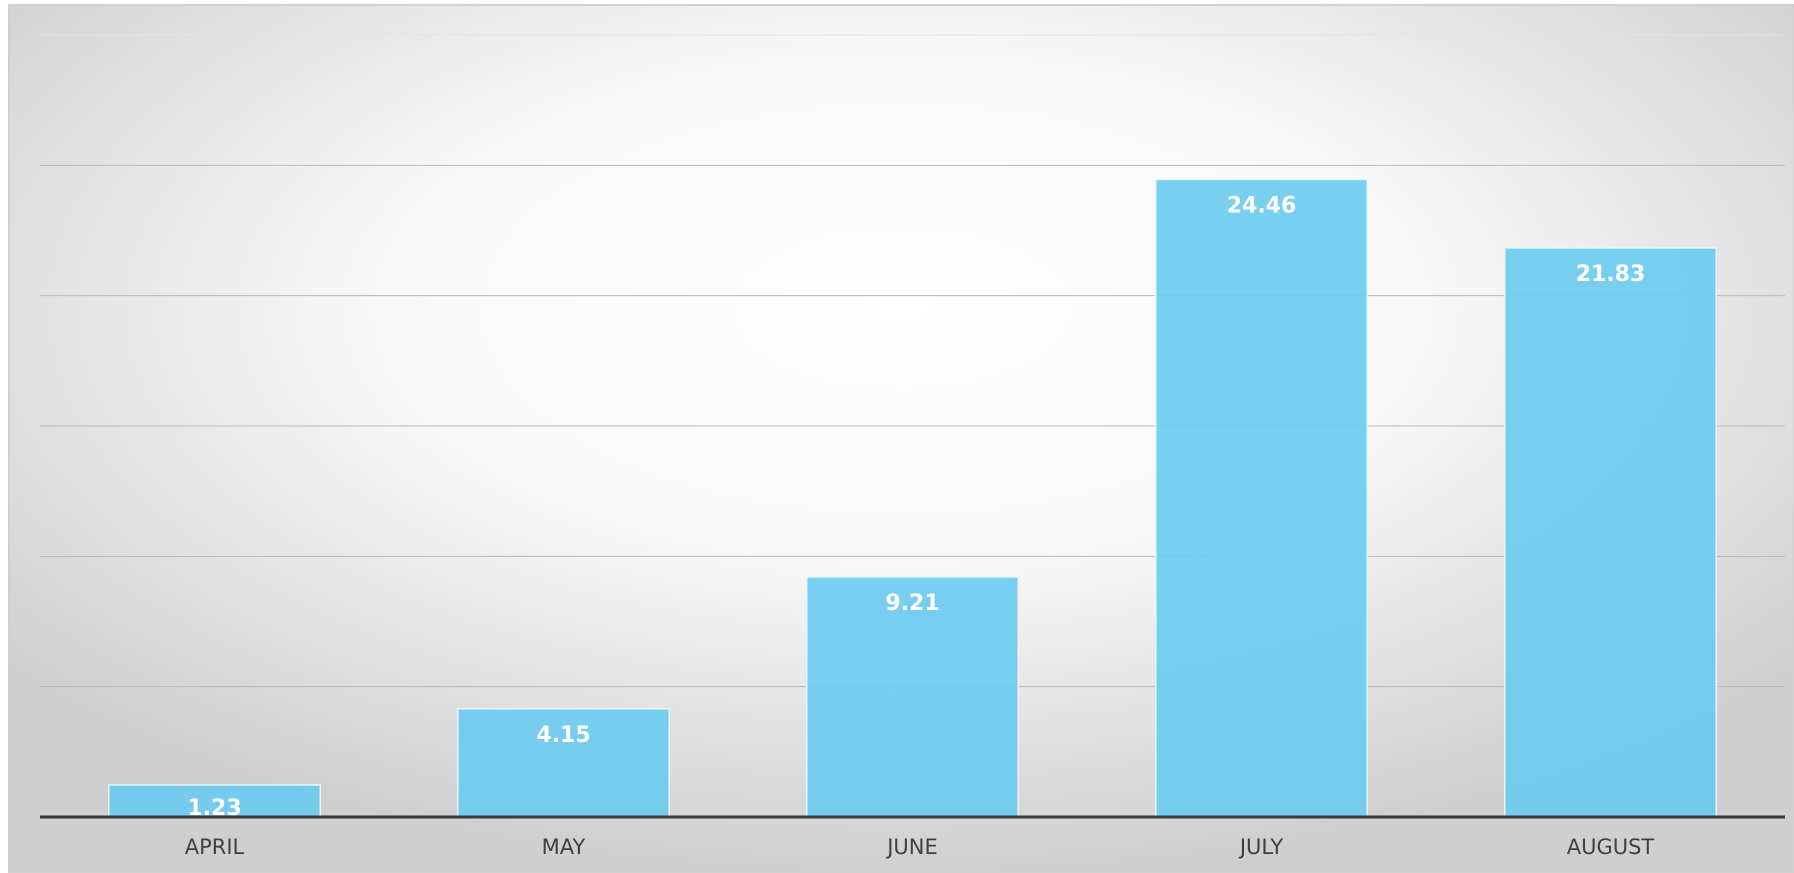  Describe the element at coordinates (1260, 847) in the screenshot. I see `x-tick-label: JULY` at that location.